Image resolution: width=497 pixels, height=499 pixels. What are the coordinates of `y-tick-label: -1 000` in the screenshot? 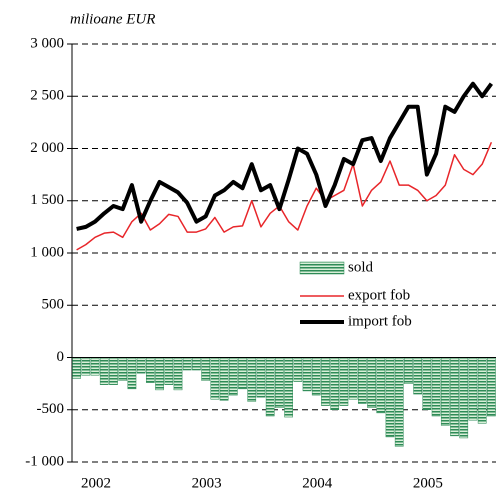 It's located at (44, 461).